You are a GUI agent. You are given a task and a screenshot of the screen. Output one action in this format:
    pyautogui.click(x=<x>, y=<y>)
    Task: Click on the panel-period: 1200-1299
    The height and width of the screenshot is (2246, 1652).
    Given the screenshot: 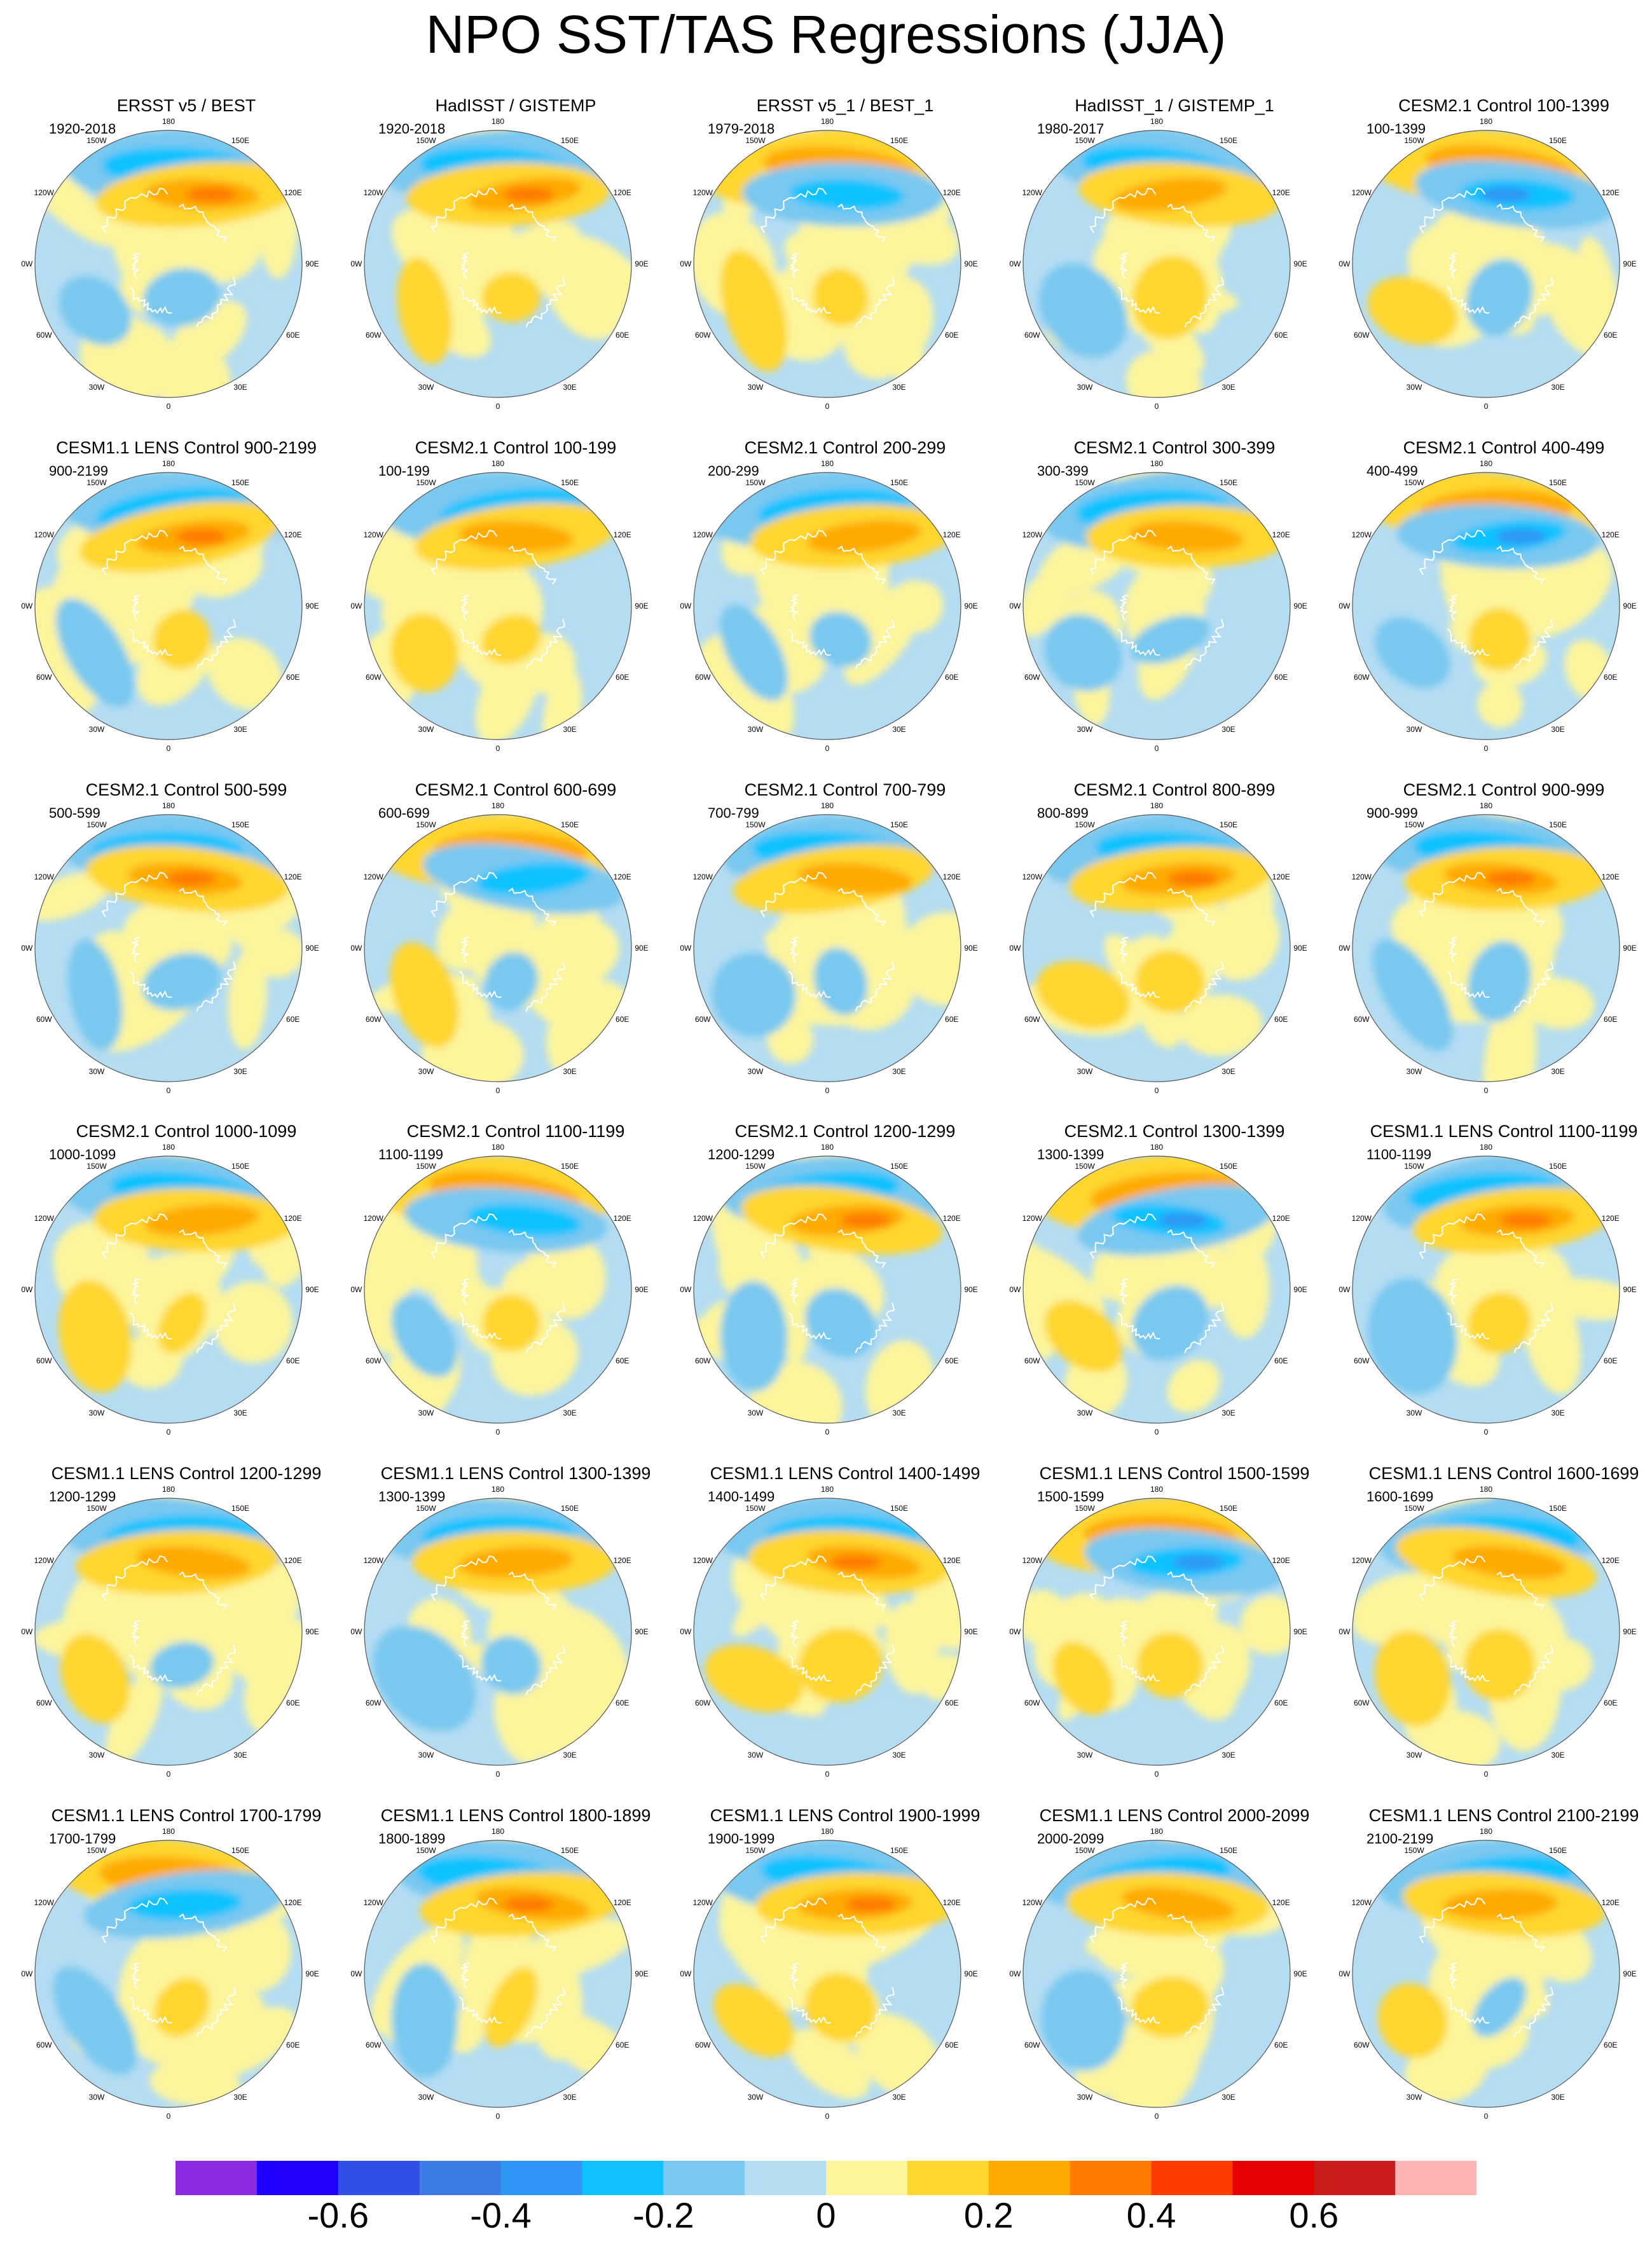 What is the action you would take?
    pyautogui.click(x=82, y=1497)
    